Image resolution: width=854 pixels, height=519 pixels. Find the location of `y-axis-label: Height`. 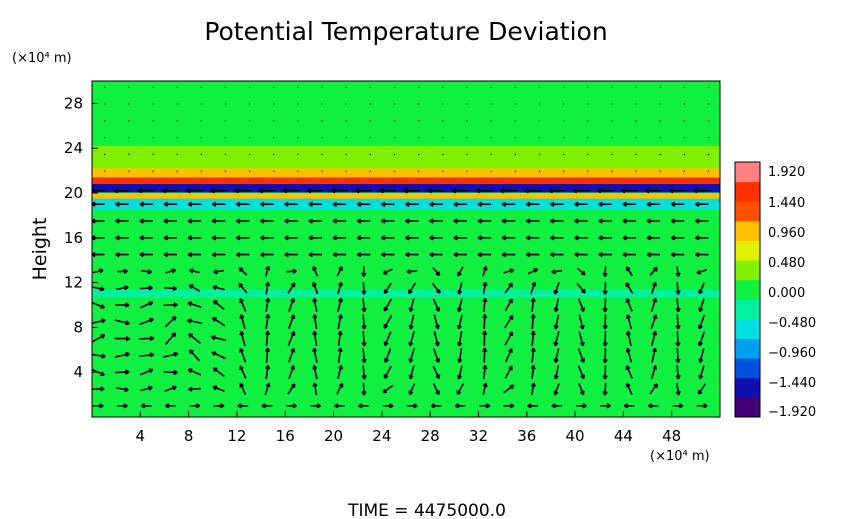

y-axis-label: Height is located at coordinates (40, 249).